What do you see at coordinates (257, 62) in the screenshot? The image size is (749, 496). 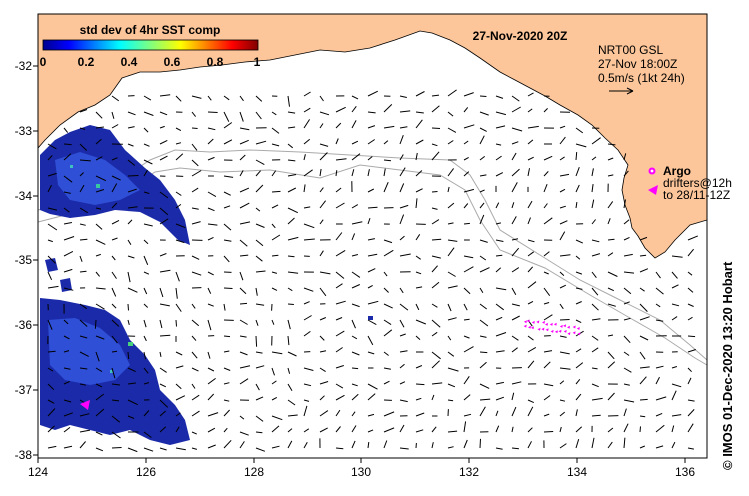 I see `colorbar-tick-label: 1` at bounding box center [257, 62].